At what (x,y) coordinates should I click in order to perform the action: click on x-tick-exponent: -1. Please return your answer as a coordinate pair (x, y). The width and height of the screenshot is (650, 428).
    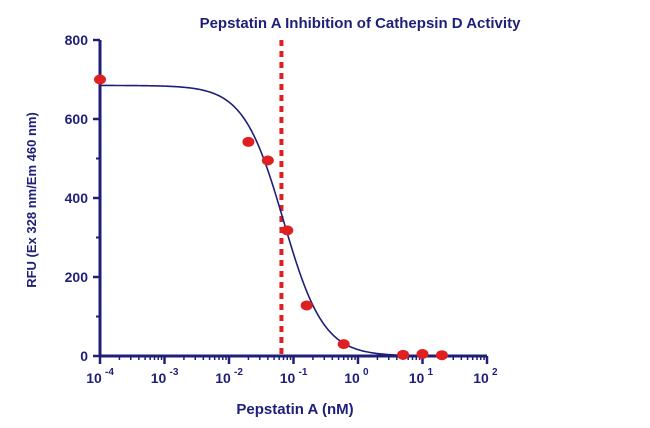
    Looking at the image, I should click on (303, 372).